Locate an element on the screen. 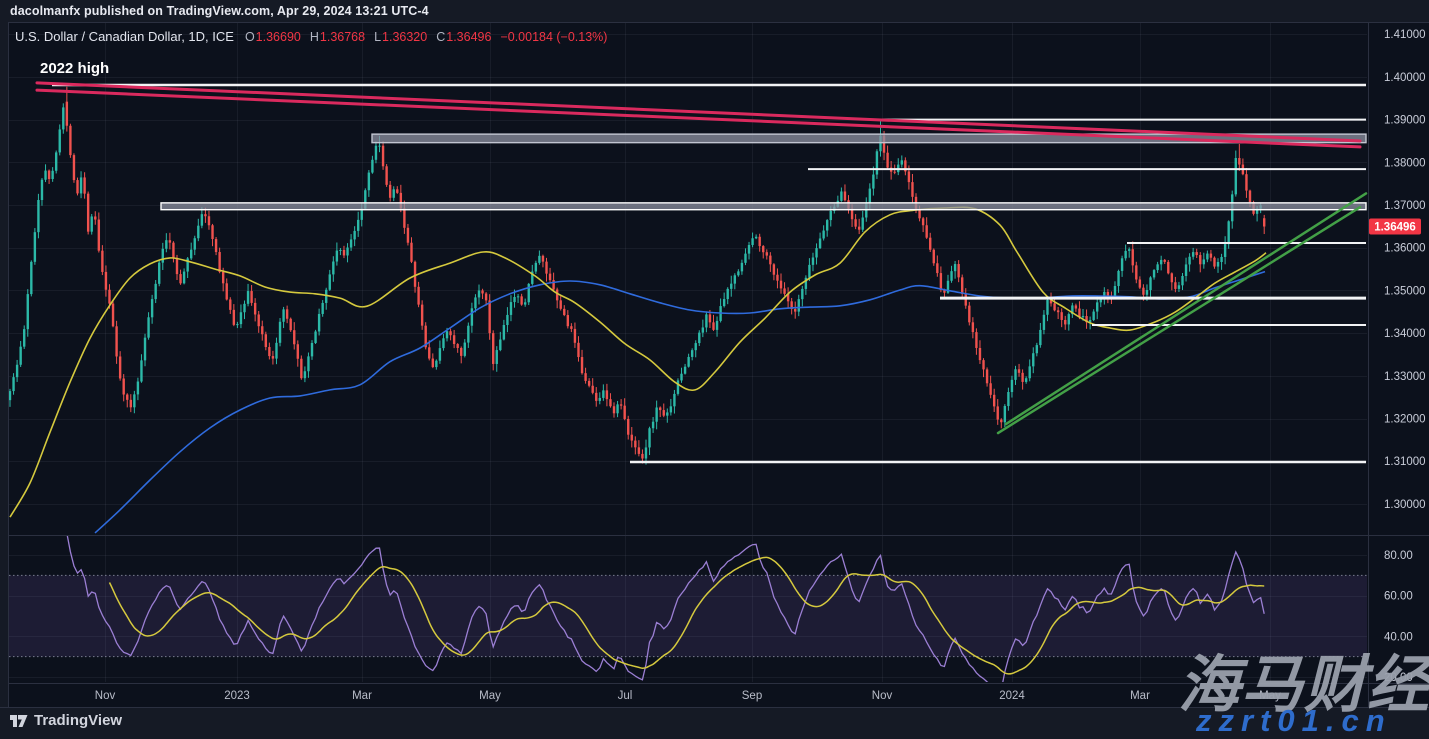 This screenshot has width=1429, height=739. svg-text: 1.36496 is located at coordinates (1395, 228).